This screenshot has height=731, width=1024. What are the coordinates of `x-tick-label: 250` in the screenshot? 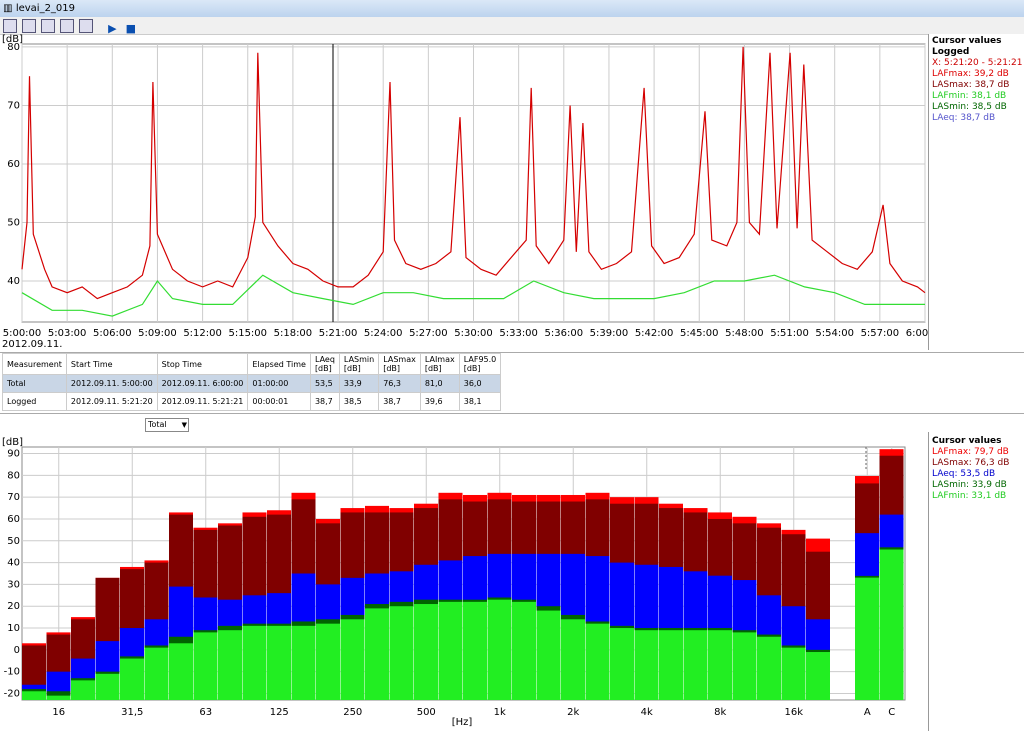 It's located at (352, 712).